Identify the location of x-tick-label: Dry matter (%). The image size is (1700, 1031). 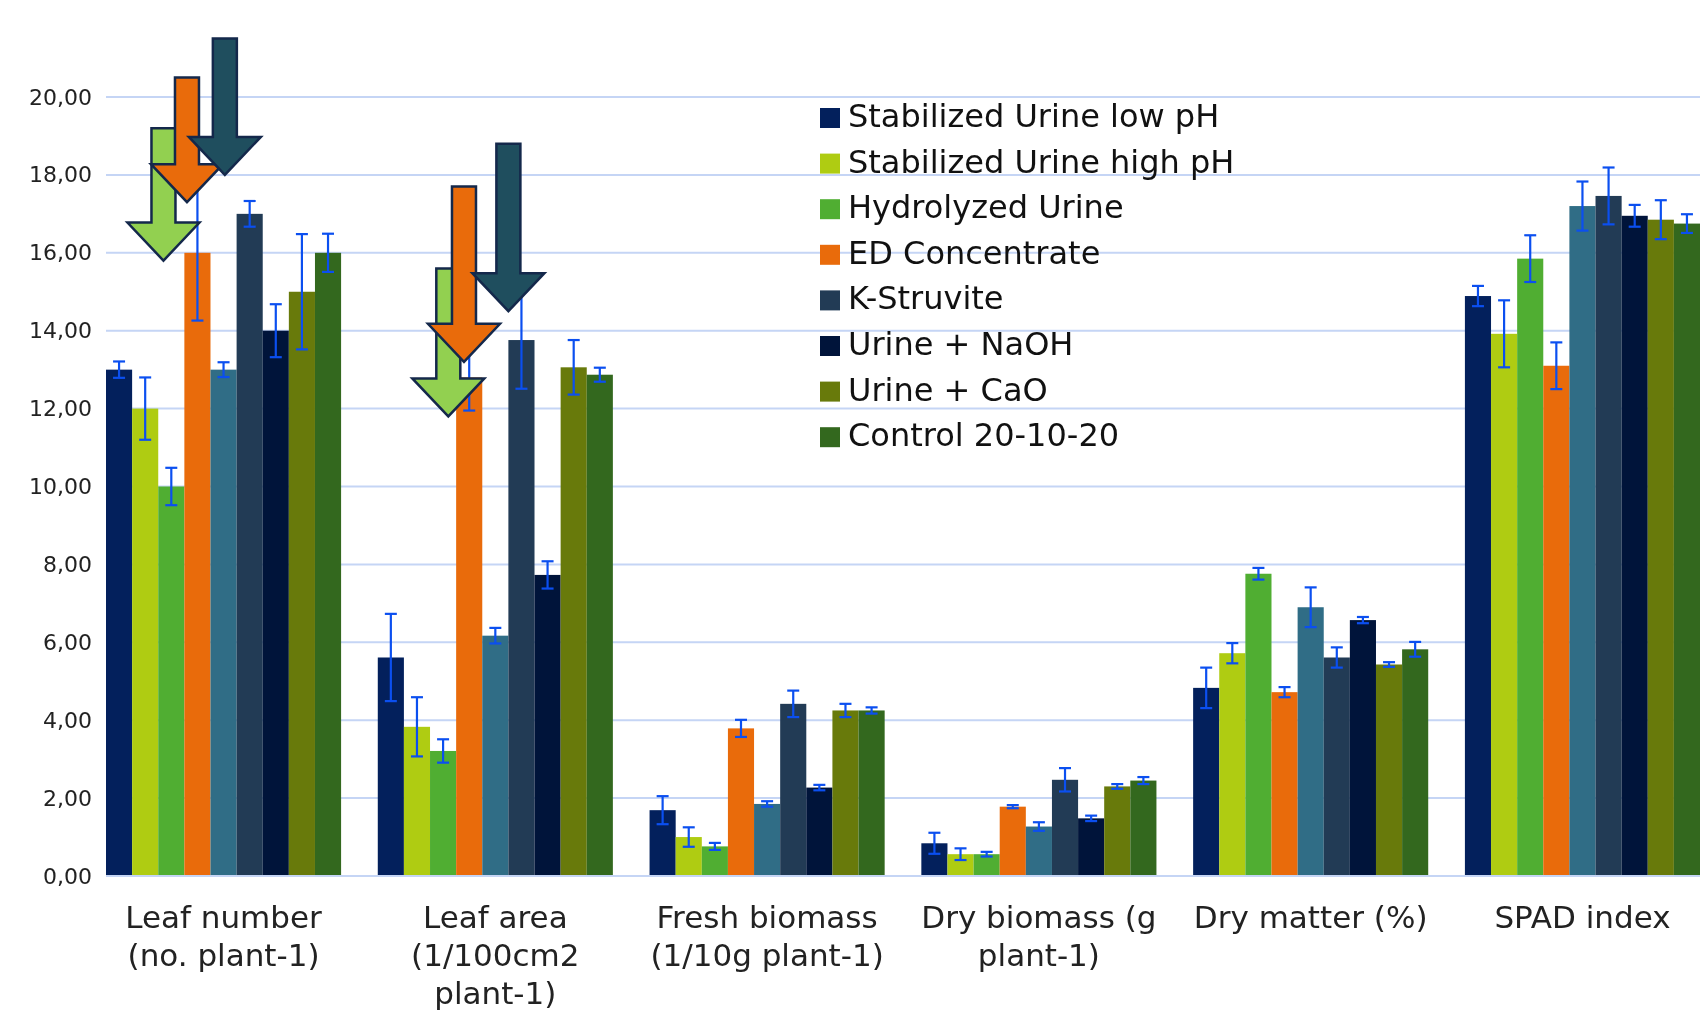
(1310, 917).